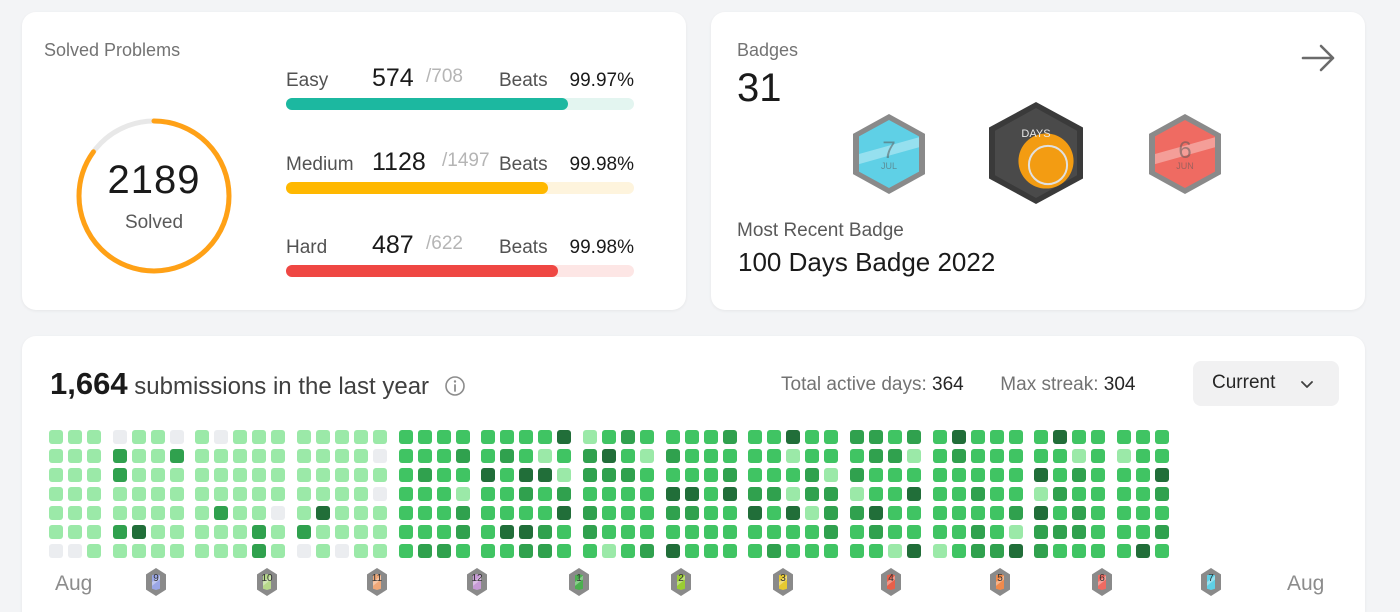  What do you see at coordinates (1036, 155) in the screenshot?
I see `100-days-badge-icon: DAYS` at bounding box center [1036, 155].